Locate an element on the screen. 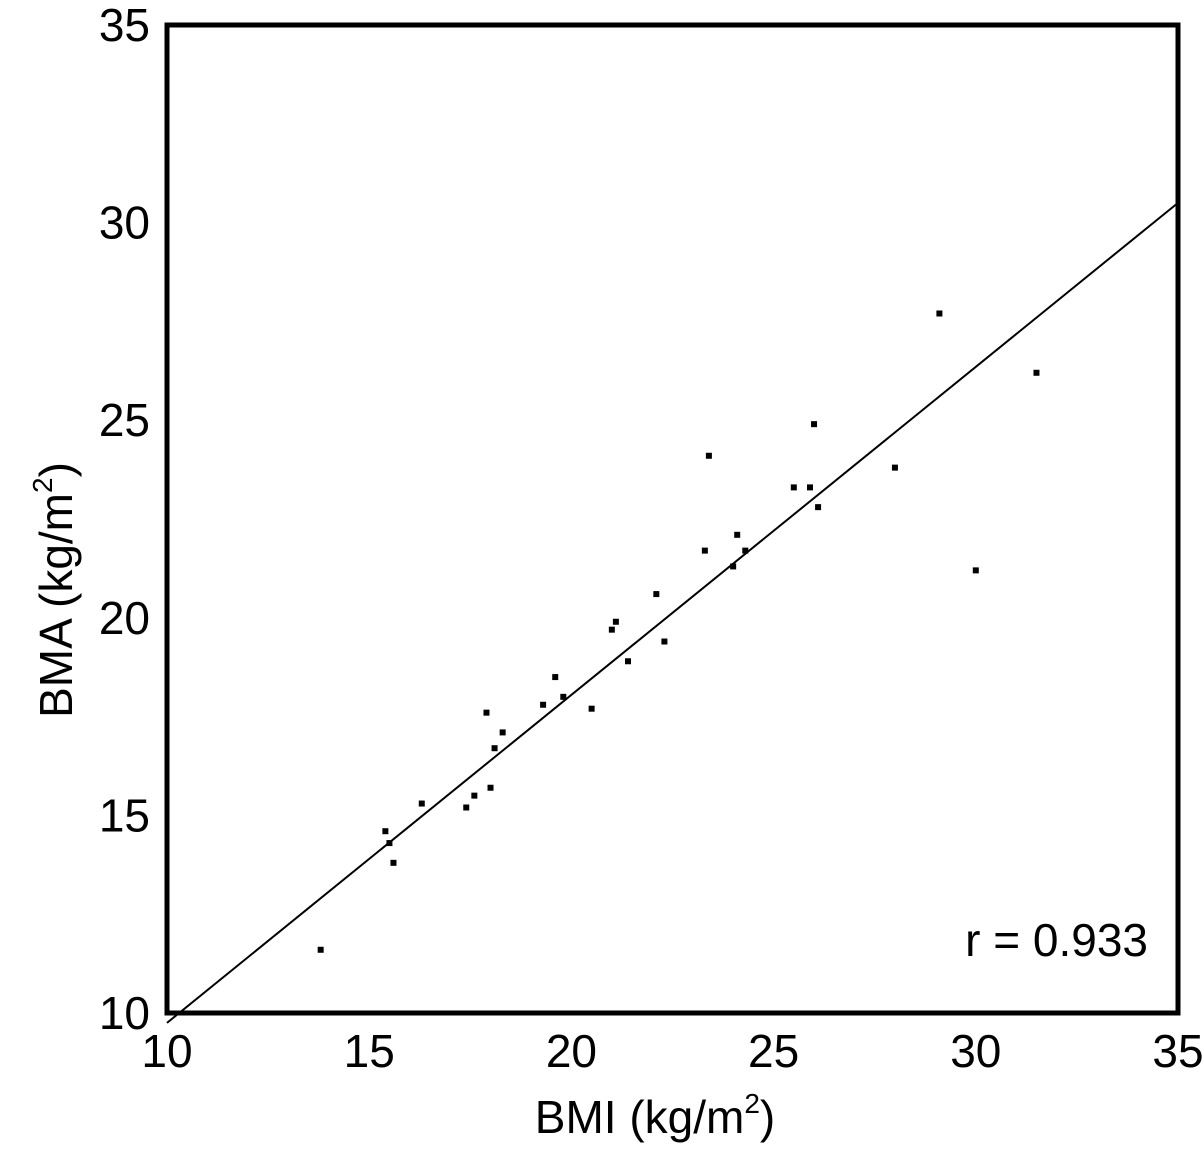  y-tick-label: 30 is located at coordinates (124, 223).